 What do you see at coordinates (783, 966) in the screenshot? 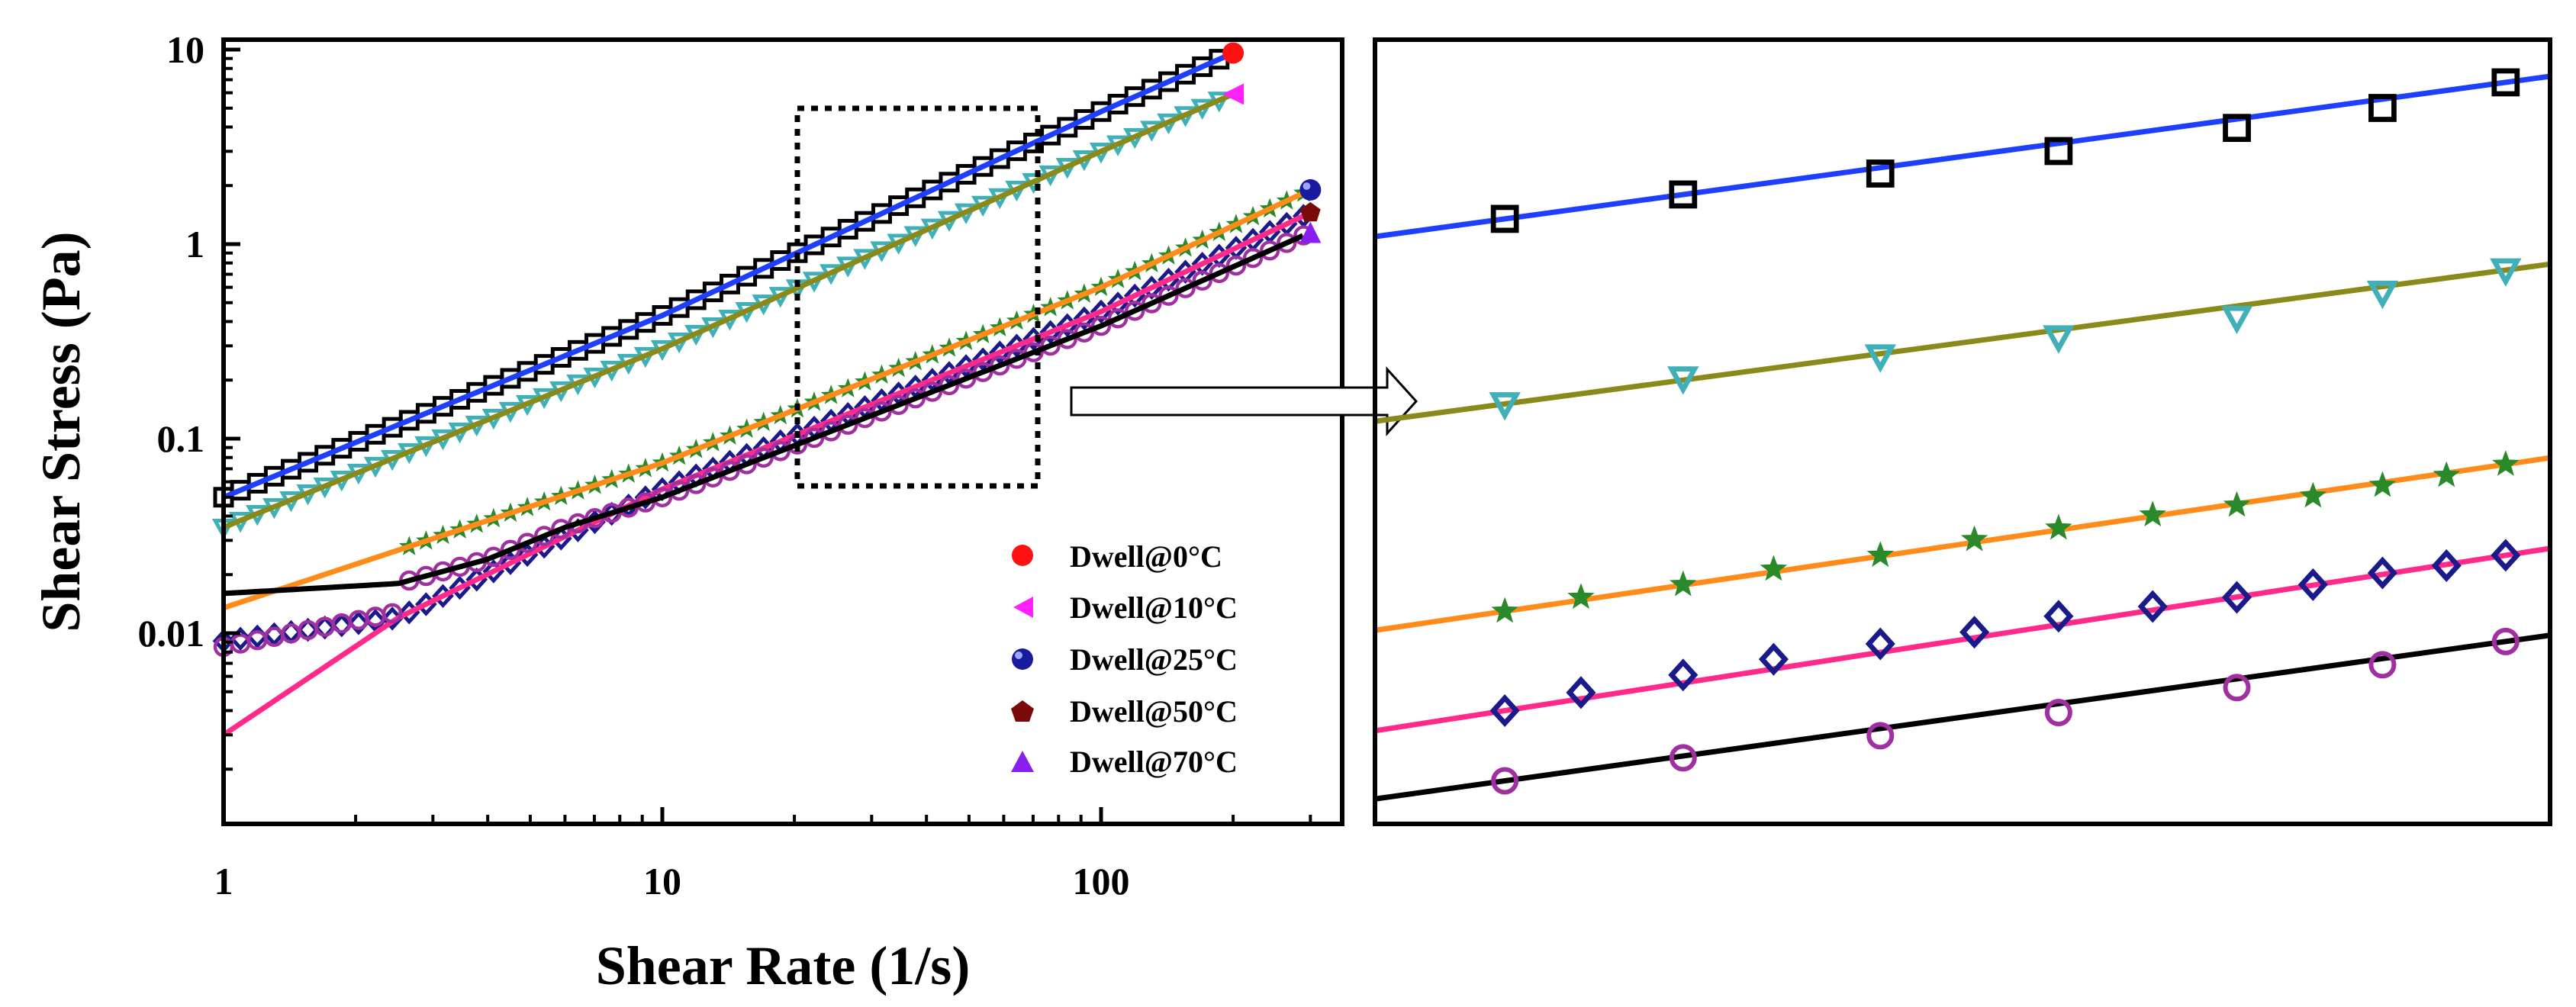
I see `x-axis-label: Shear Rate (1/s)` at bounding box center [783, 966].